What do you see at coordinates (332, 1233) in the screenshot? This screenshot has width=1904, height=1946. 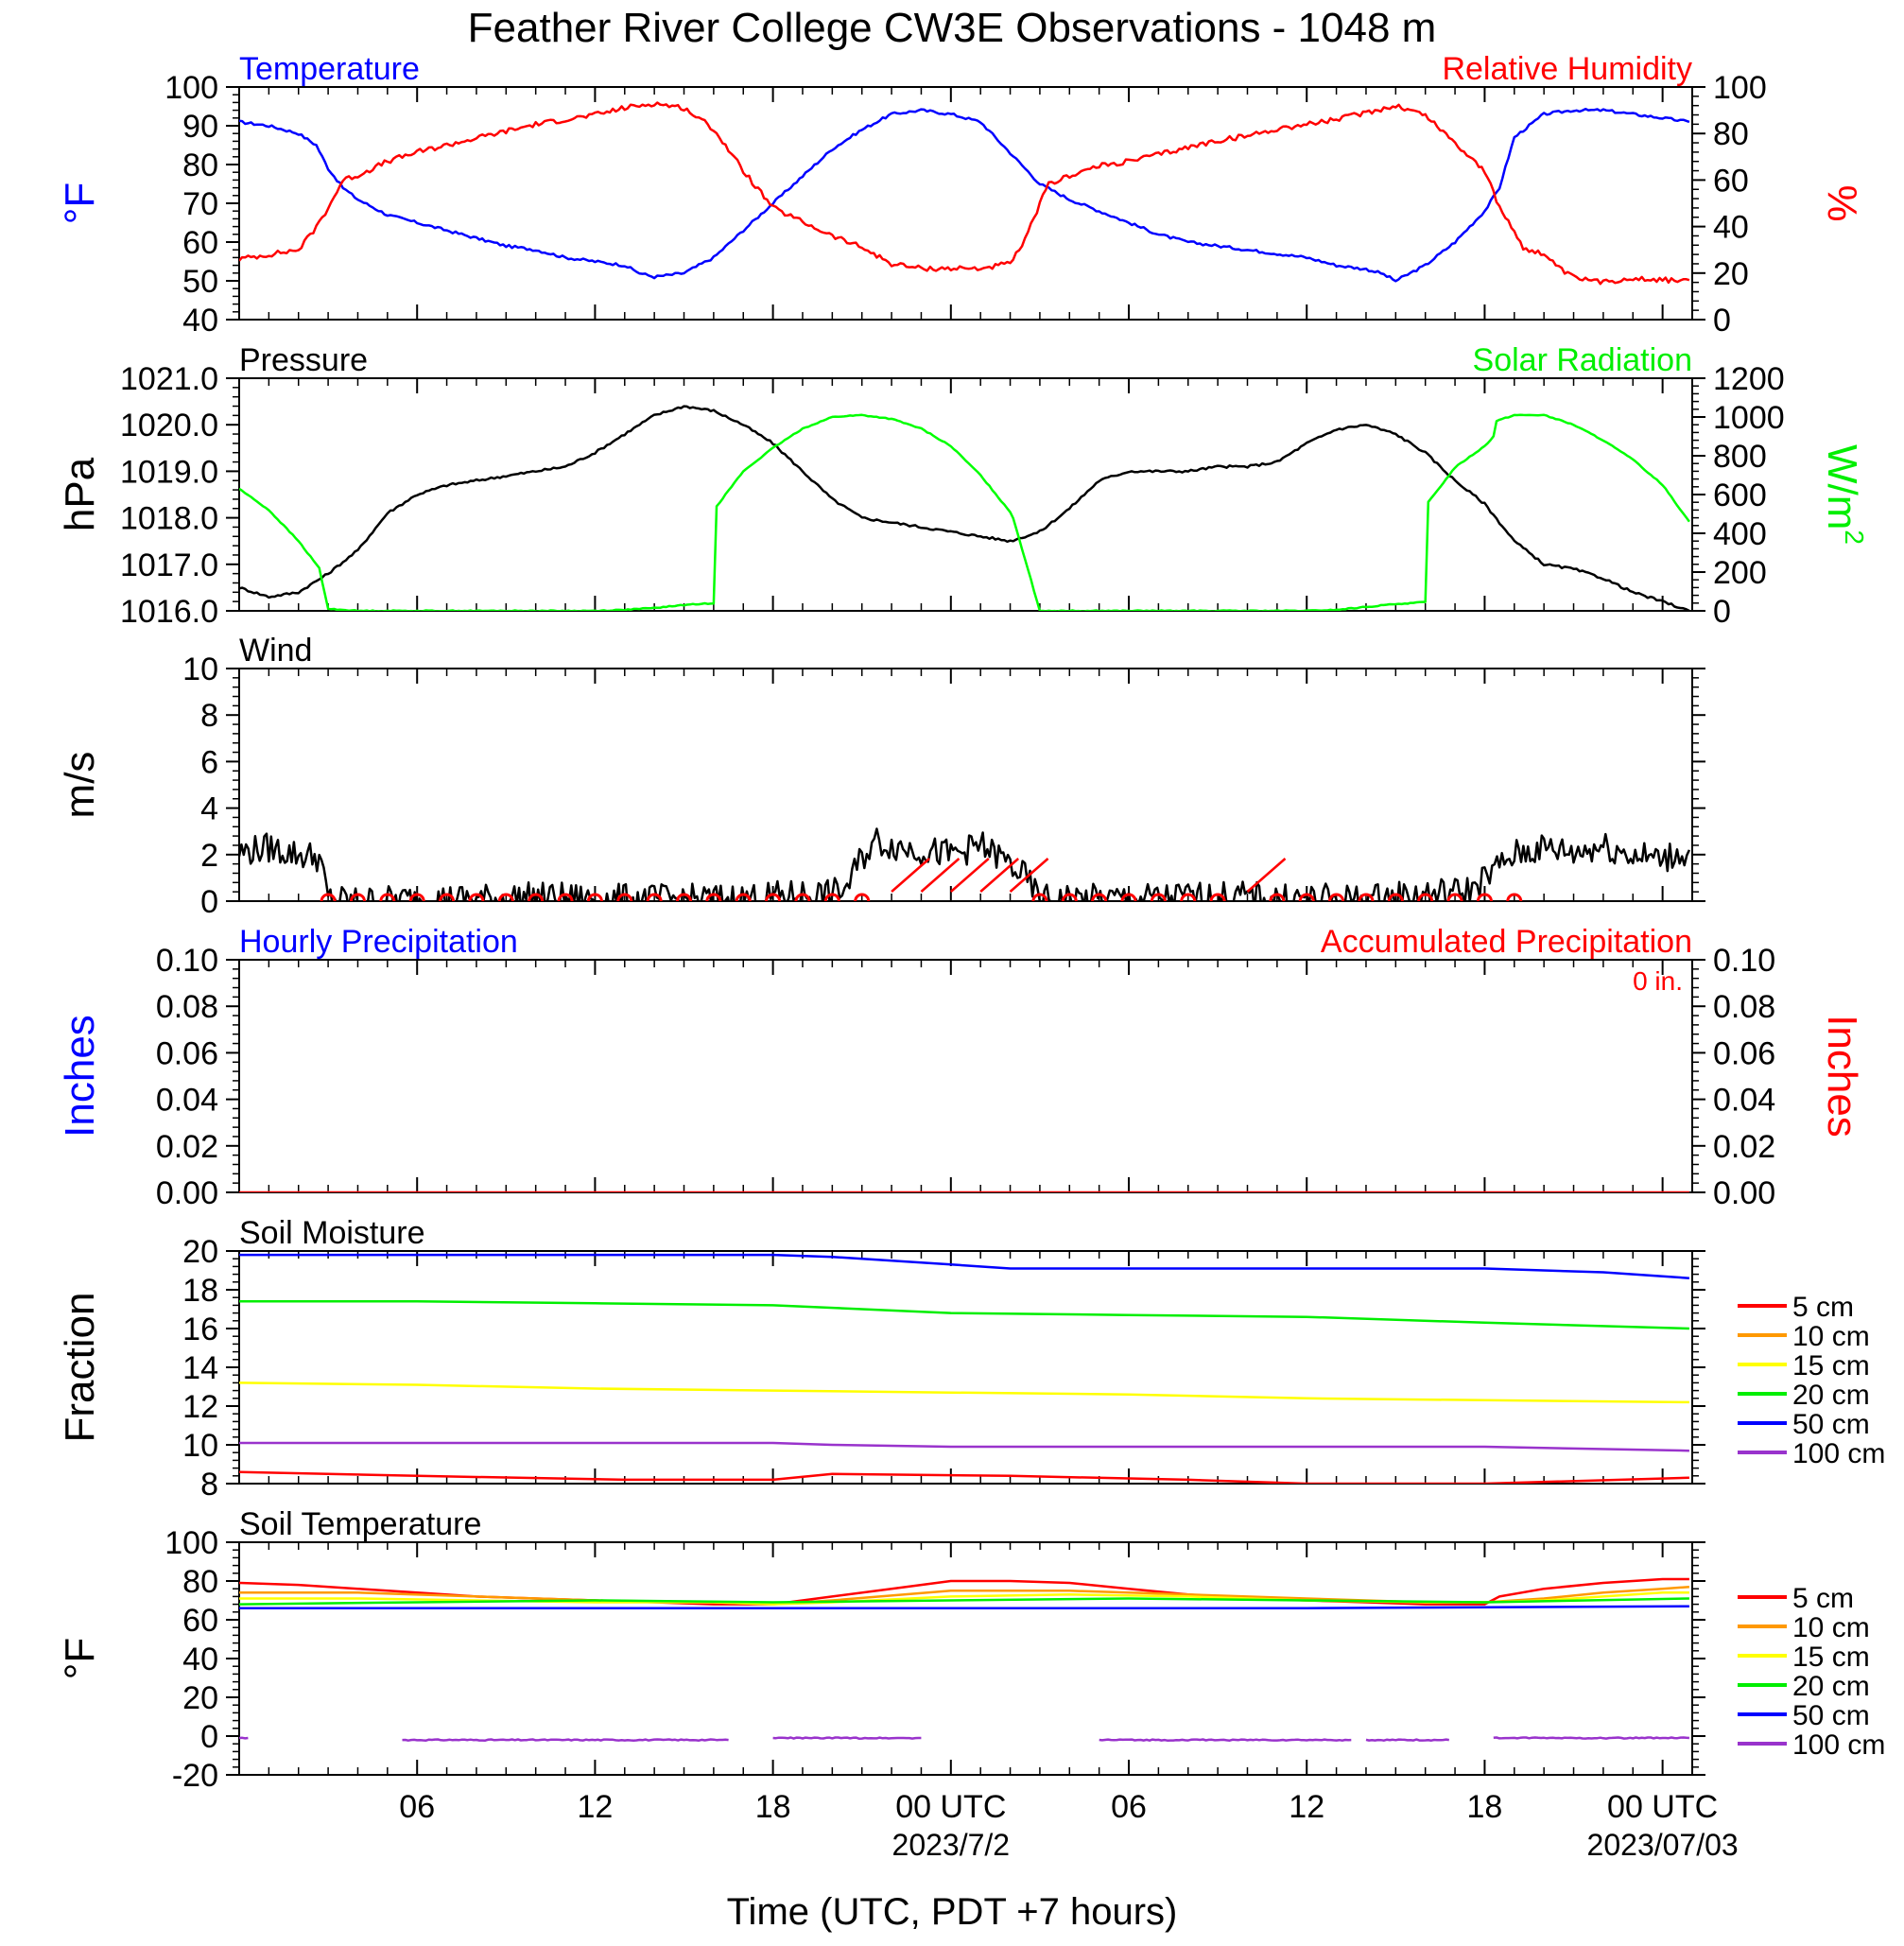 I see `panel-left-title: Soil Moisture` at bounding box center [332, 1233].